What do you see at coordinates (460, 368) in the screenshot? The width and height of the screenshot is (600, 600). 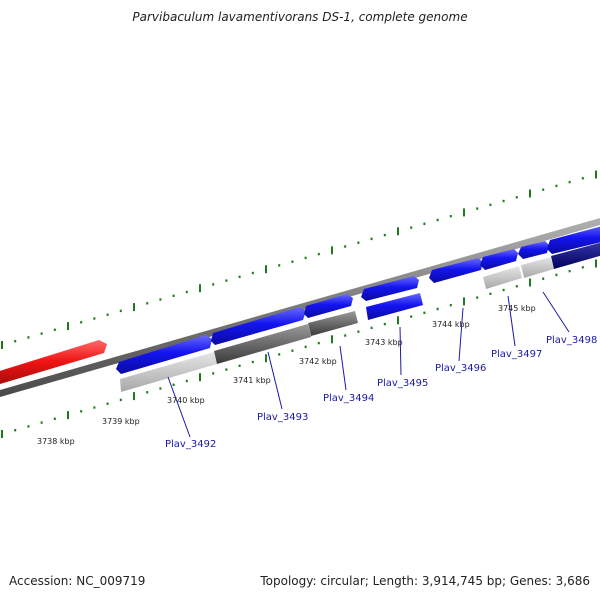 I see `gene-label-plav-3496: Plav_3496` at bounding box center [460, 368].